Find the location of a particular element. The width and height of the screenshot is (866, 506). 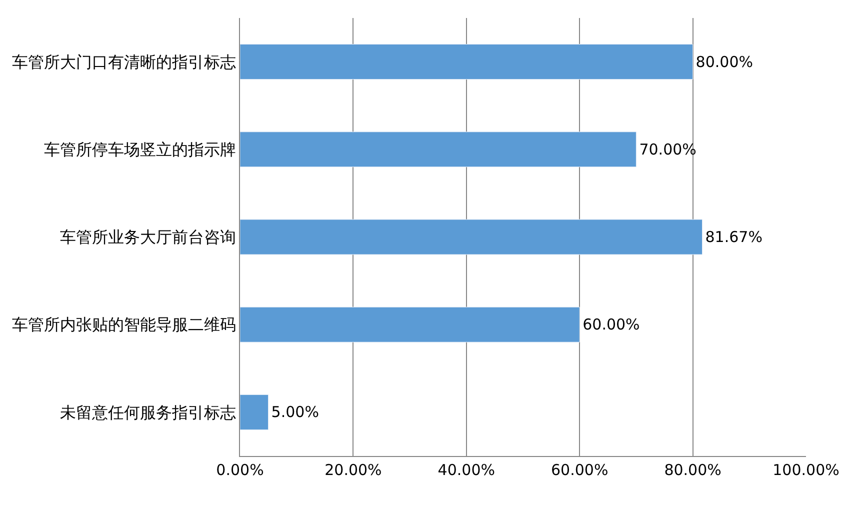

data-label: 60.00% is located at coordinates (611, 325).